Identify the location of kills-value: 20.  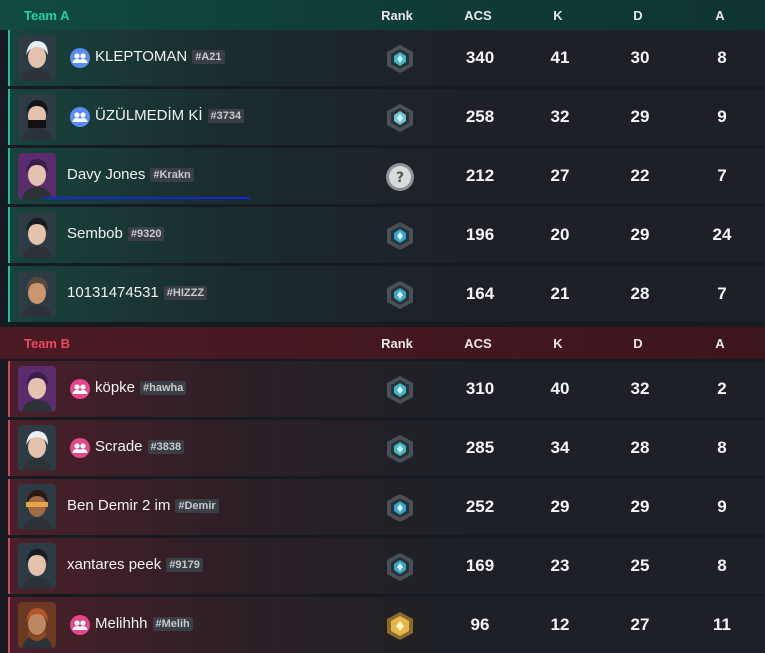
(560, 234).